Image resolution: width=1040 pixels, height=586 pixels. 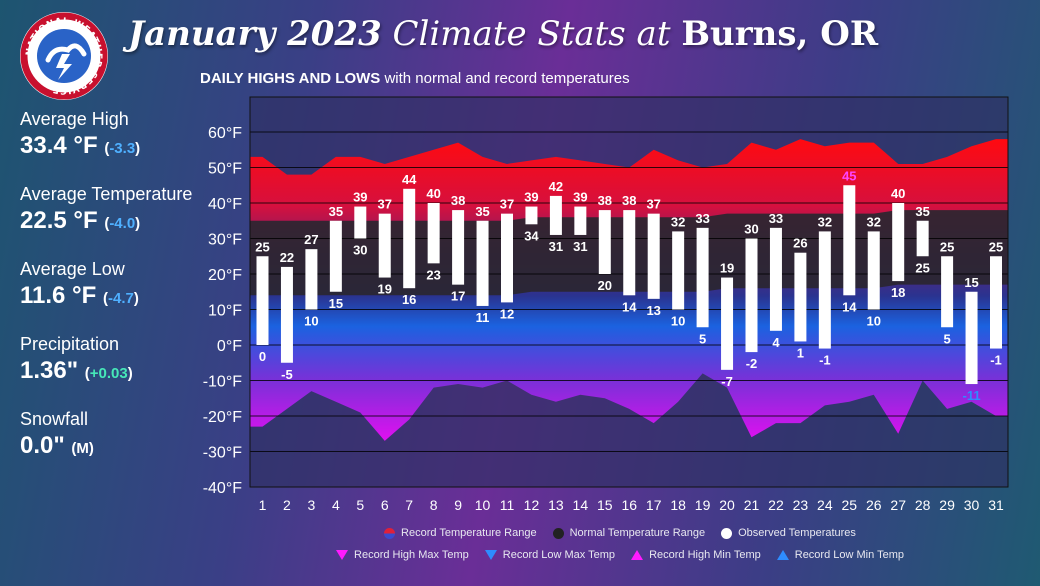 What do you see at coordinates (360, 250) in the screenshot?
I see `low-label: 30` at bounding box center [360, 250].